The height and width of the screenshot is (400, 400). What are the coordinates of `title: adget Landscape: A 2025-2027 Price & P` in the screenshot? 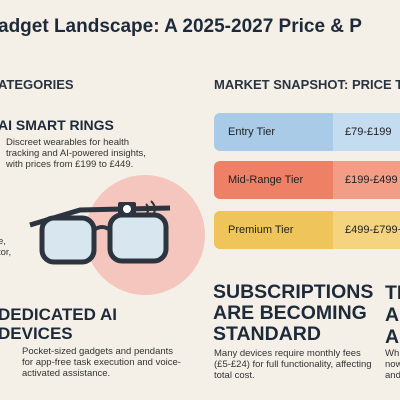 It's located at (181, 26).